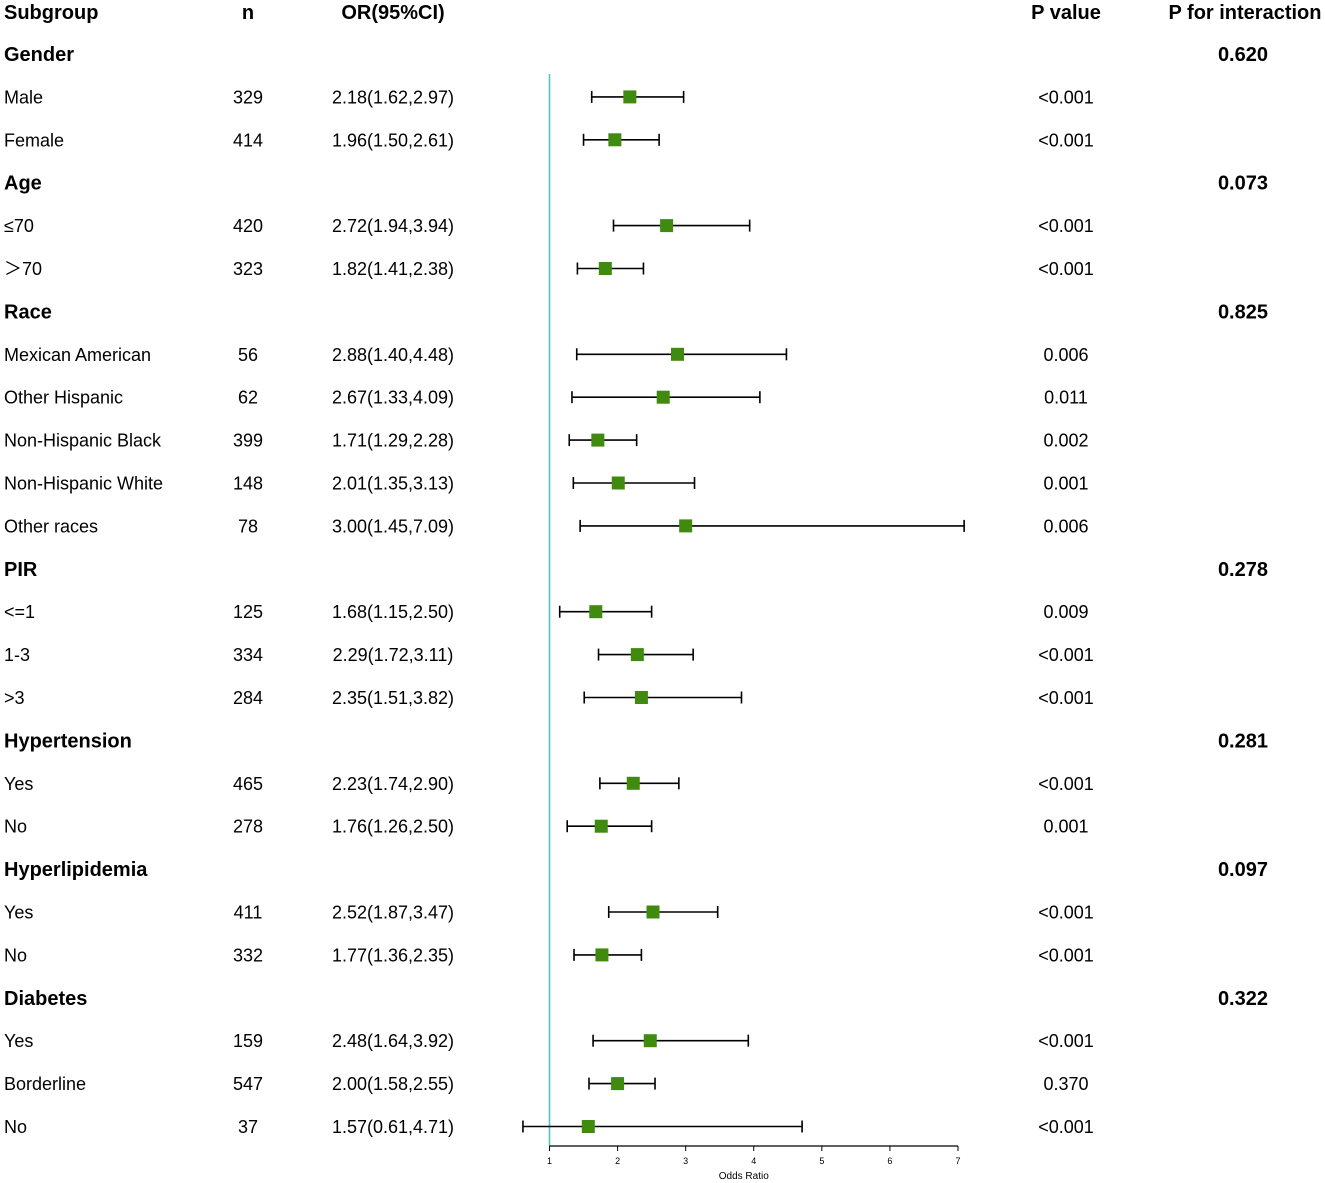 The height and width of the screenshot is (1183, 1325). What do you see at coordinates (1243, 570) in the screenshot?
I see `p-interaction-value: 0.278` at bounding box center [1243, 570].